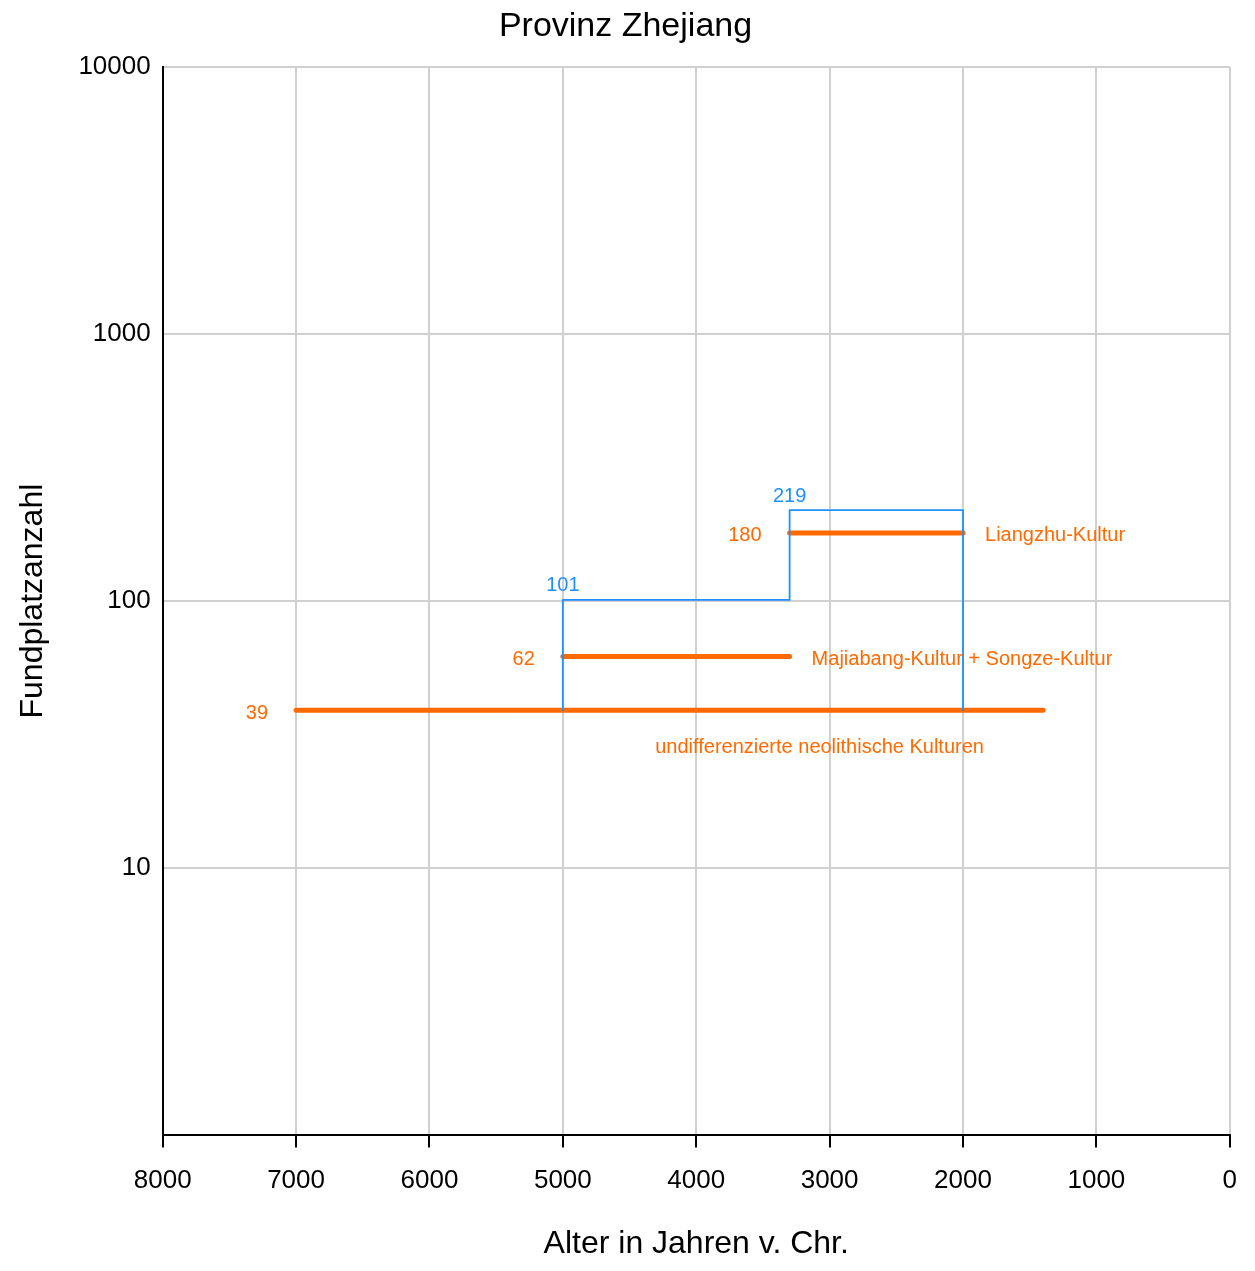 The width and height of the screenshot is (1255, 1271). I want to click on y-tick-label: 100, so click(129, 599).